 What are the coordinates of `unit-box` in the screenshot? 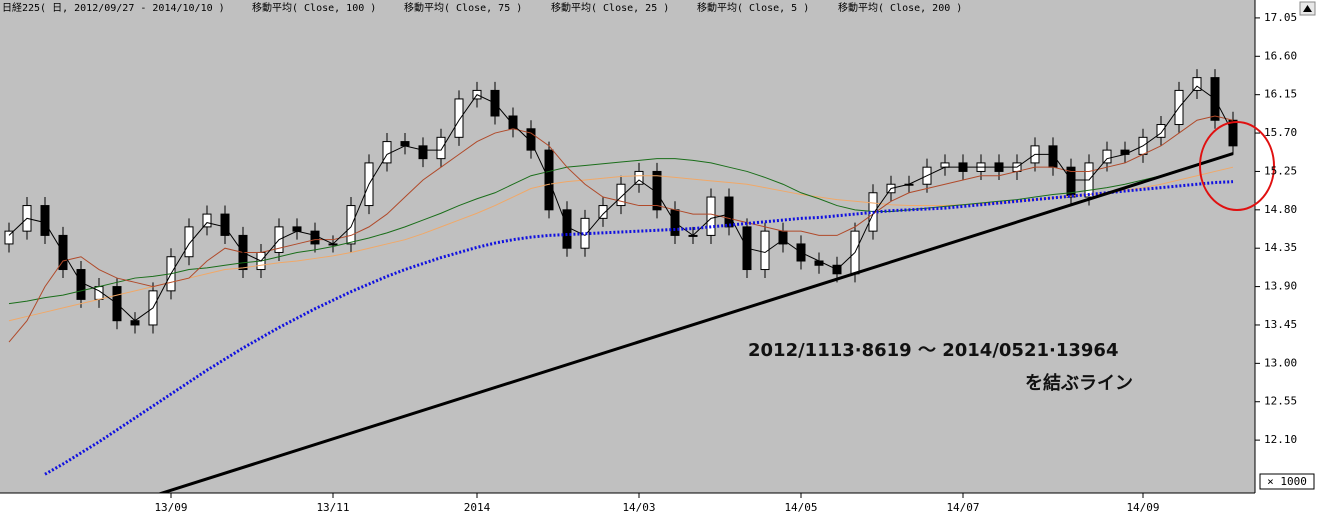 It's located at (1287, 481).